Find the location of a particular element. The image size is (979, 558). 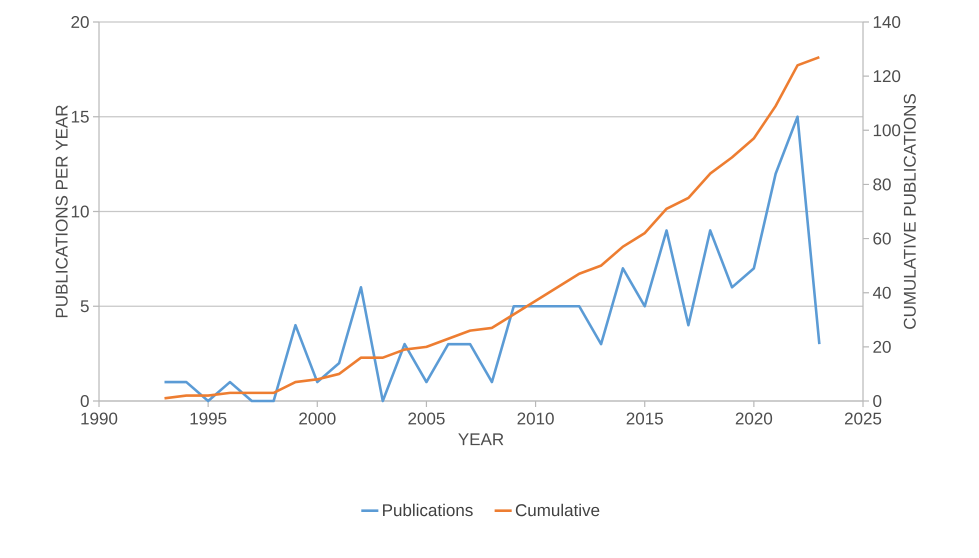

y2-tick-label: 40 is located at coordinates (881, 292).